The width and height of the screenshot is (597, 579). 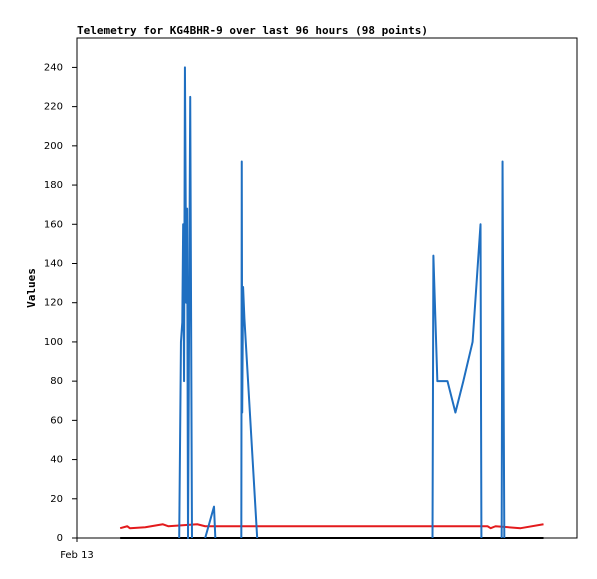 I want to click on y-tick-label: 60, so click(x=56, y=420).